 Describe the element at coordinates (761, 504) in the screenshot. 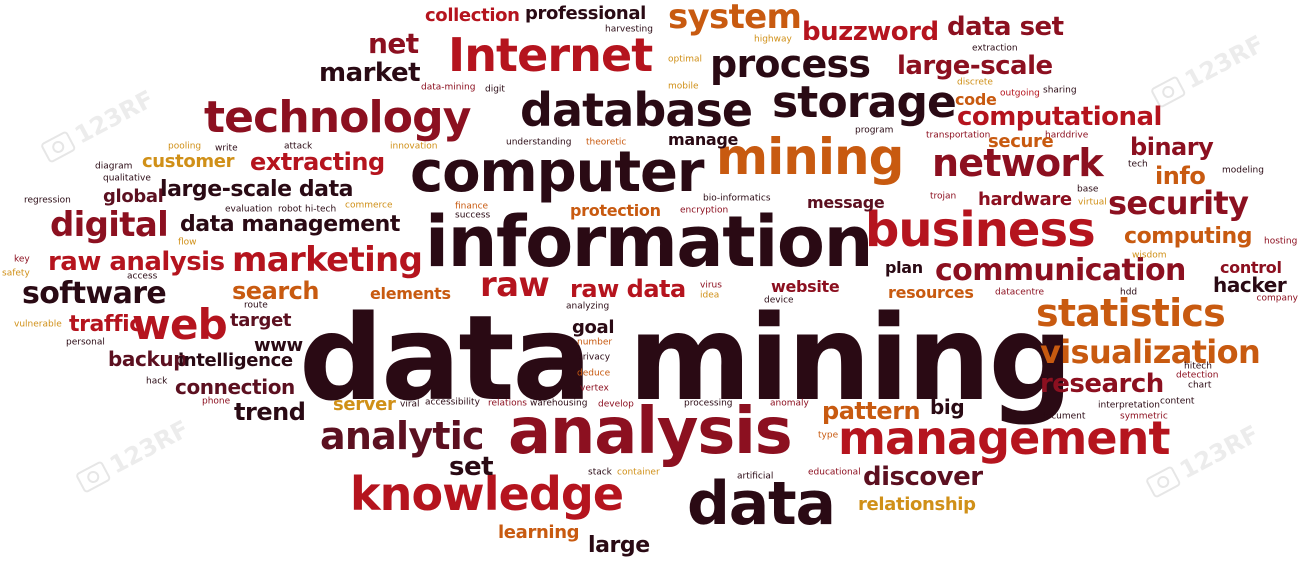

I see `word-data: data` at that location.